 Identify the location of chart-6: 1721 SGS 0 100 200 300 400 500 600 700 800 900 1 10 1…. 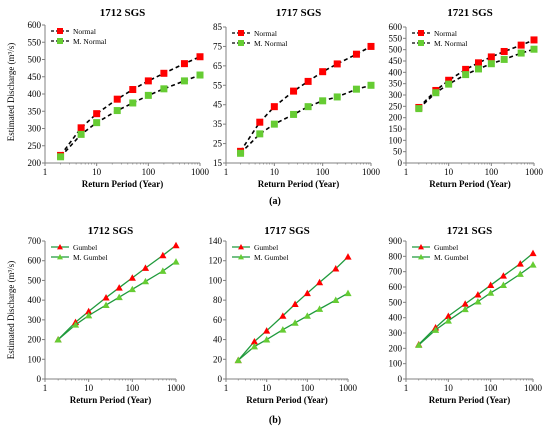
(466, 315).